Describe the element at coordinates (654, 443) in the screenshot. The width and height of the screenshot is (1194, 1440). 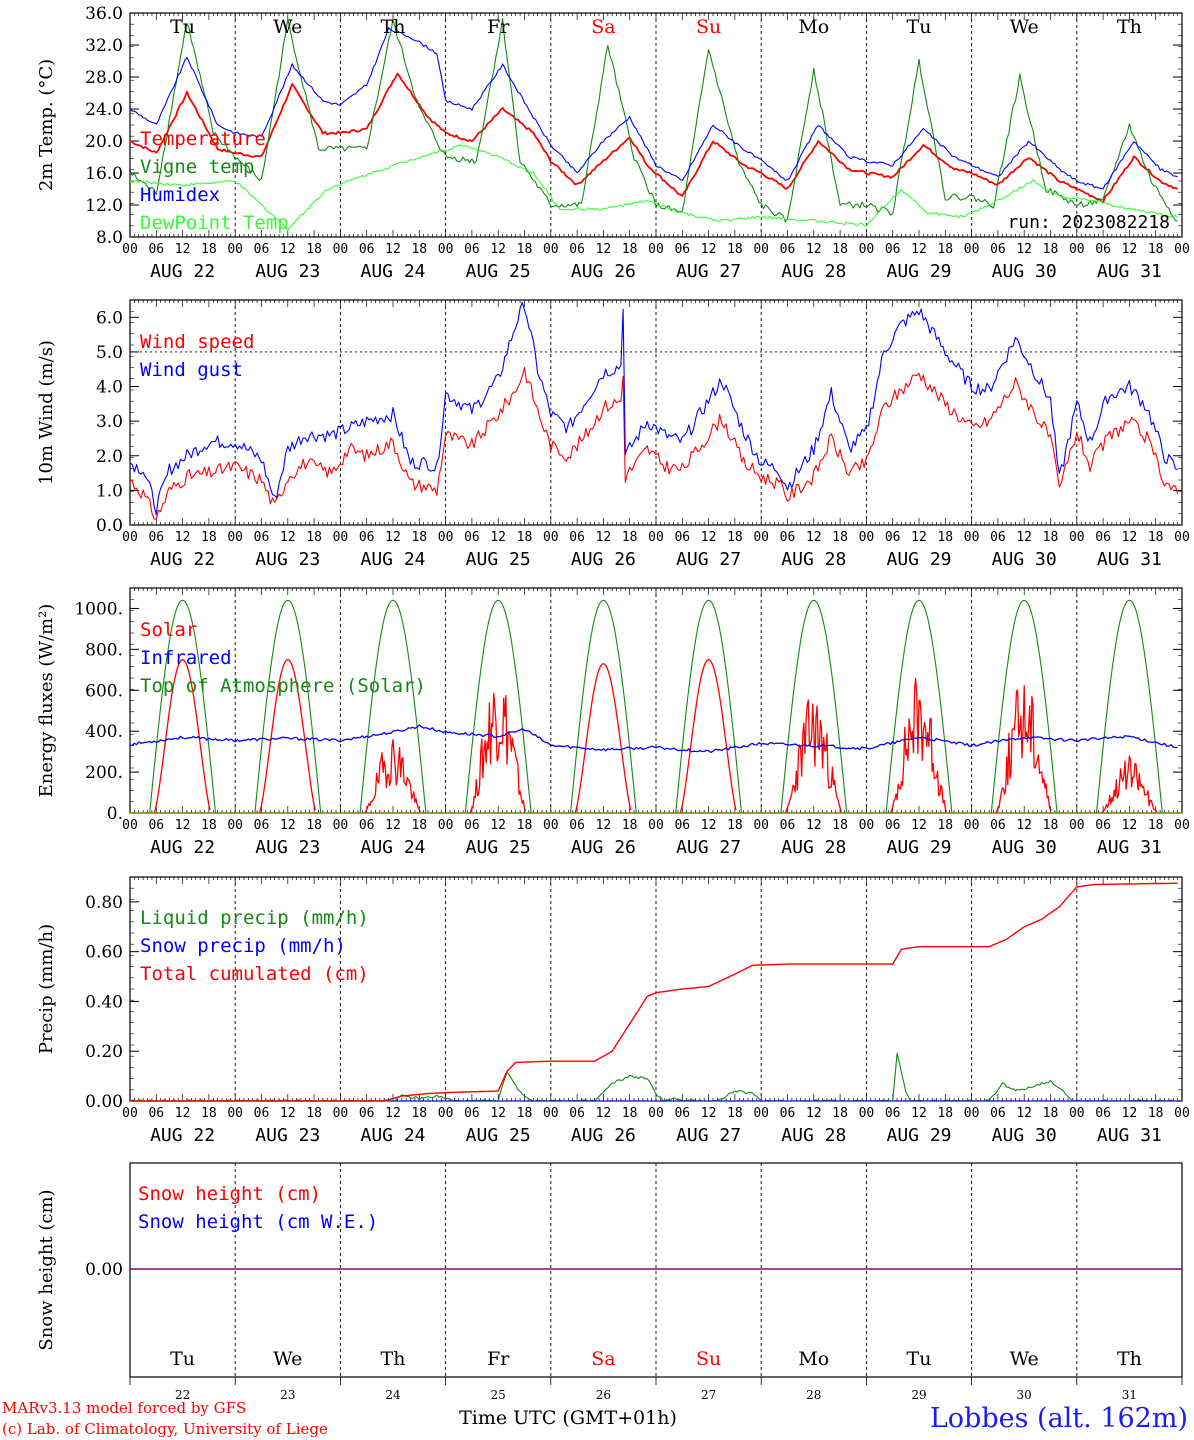
I see `series-wind-speed` at that location.